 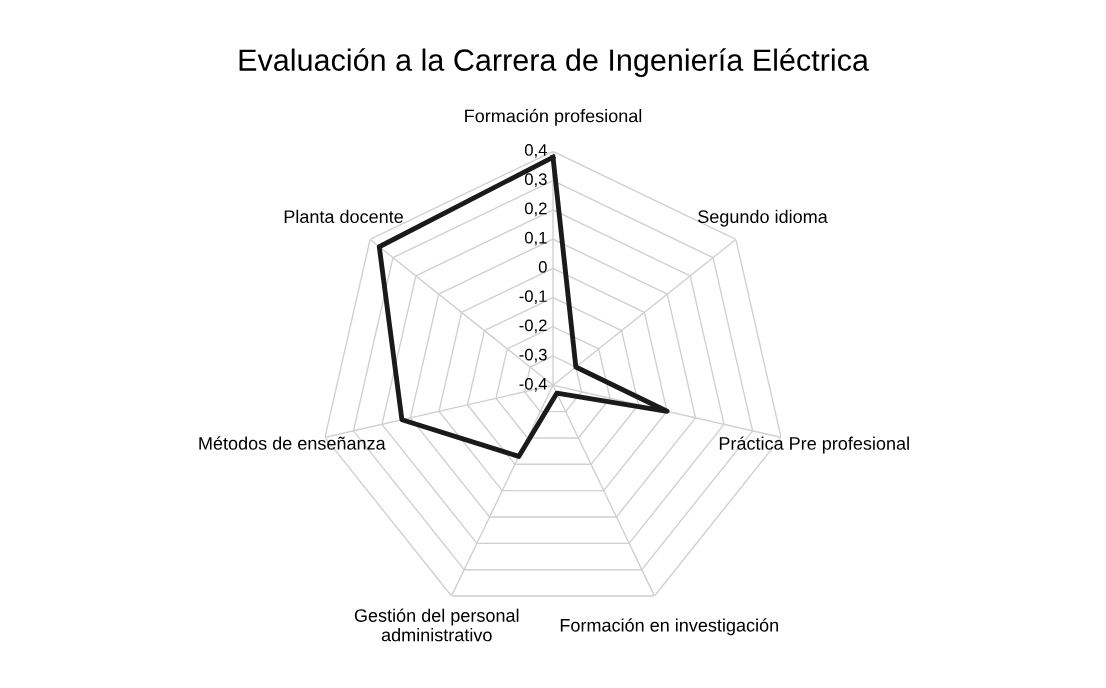 What do you see at coordinates (554, 62) in the screenshot?
I see `chart-title: Evaluación a la Carrera de Ingeniería Eléctrica` at bounding box center [554, 62].